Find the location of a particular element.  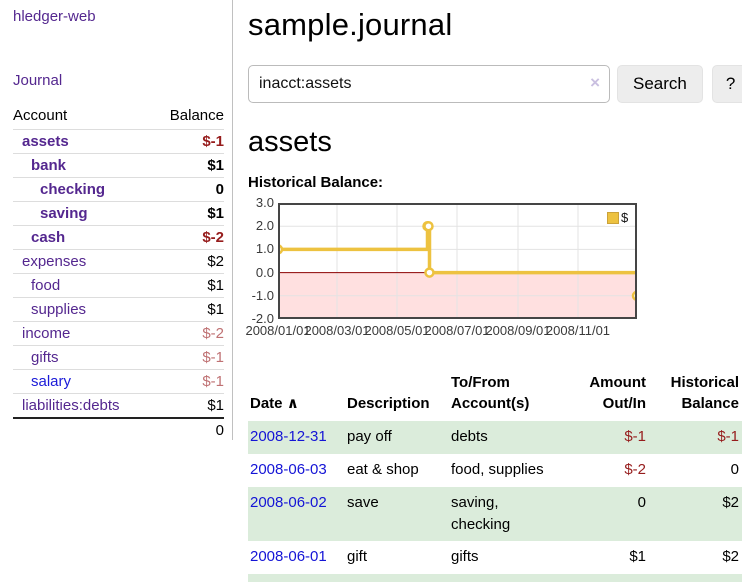

register-header-balance: Historical Balance is located at coordinates (704, 393).